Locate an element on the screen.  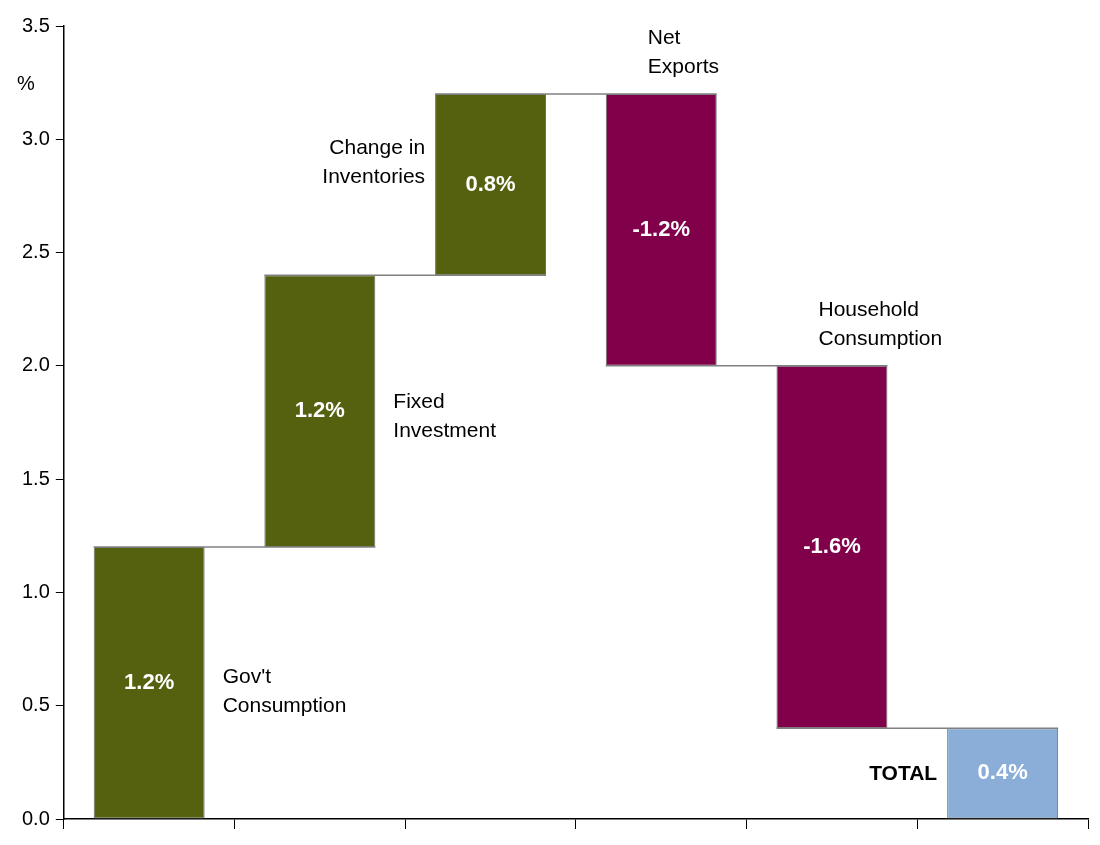
annotation: Net Exports is located at coordinates (683, 51).